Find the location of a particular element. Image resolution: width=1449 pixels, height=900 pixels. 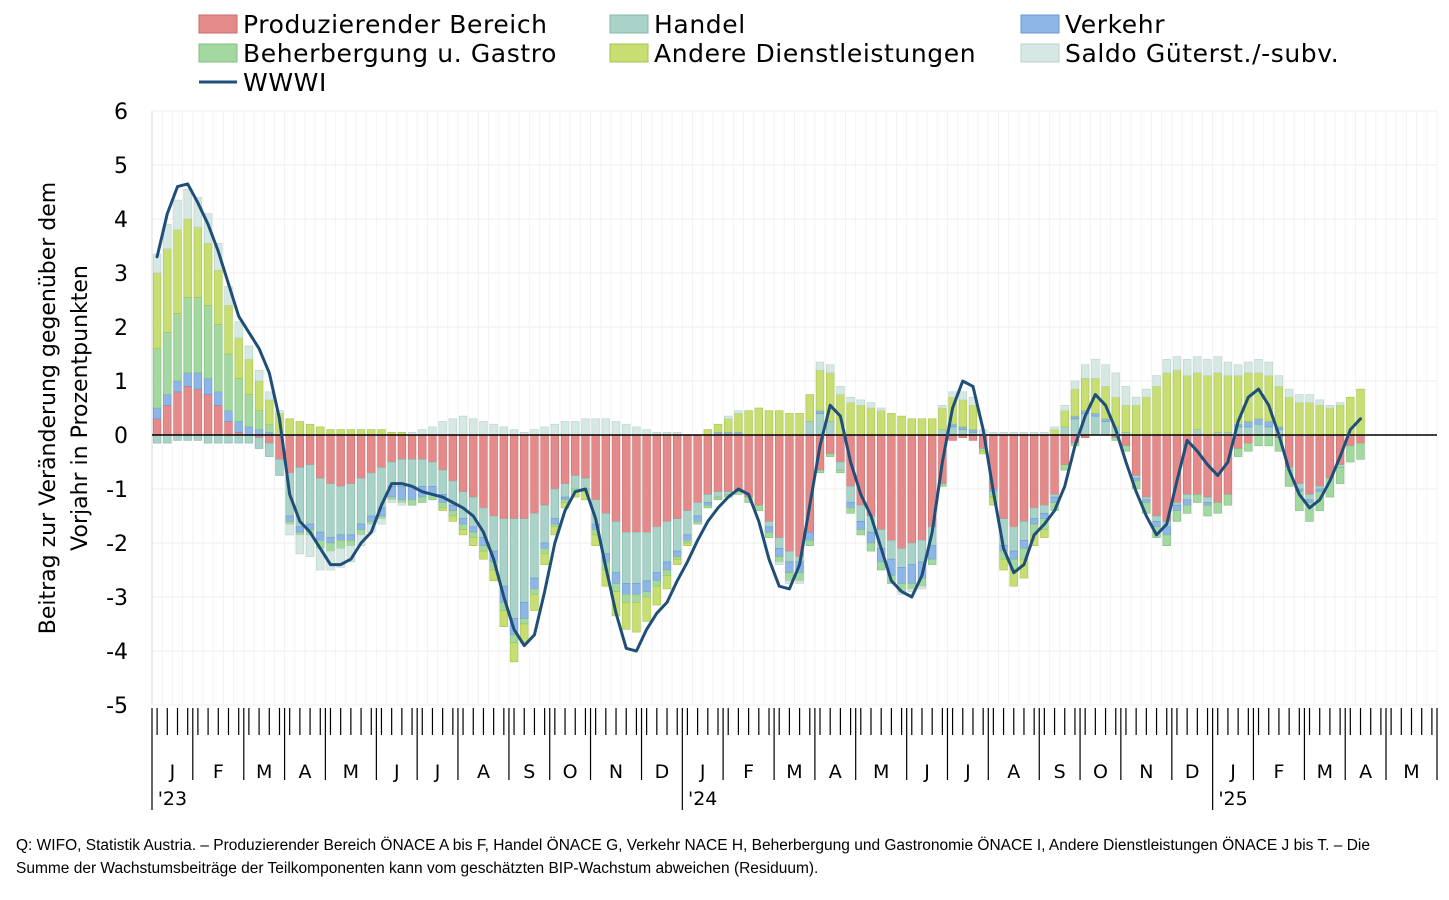

legend-swatch-handel is located at coordinates (629, 24).